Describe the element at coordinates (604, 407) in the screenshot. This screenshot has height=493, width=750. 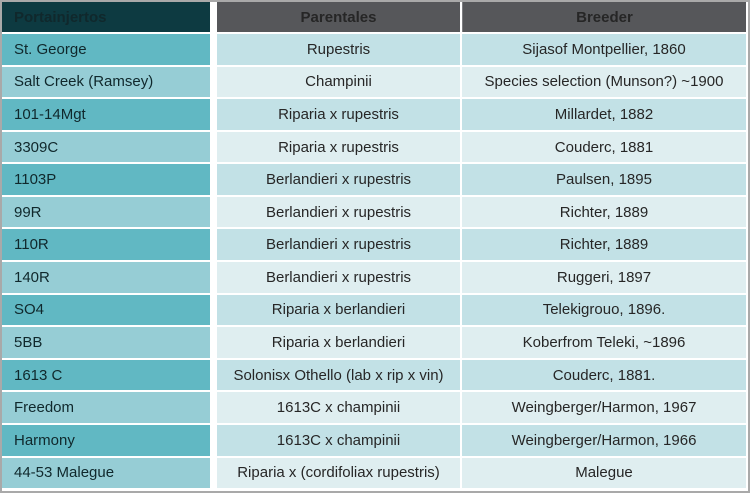
I see `breeder-cell: Weingberger/Harmon, 1967` at that location.